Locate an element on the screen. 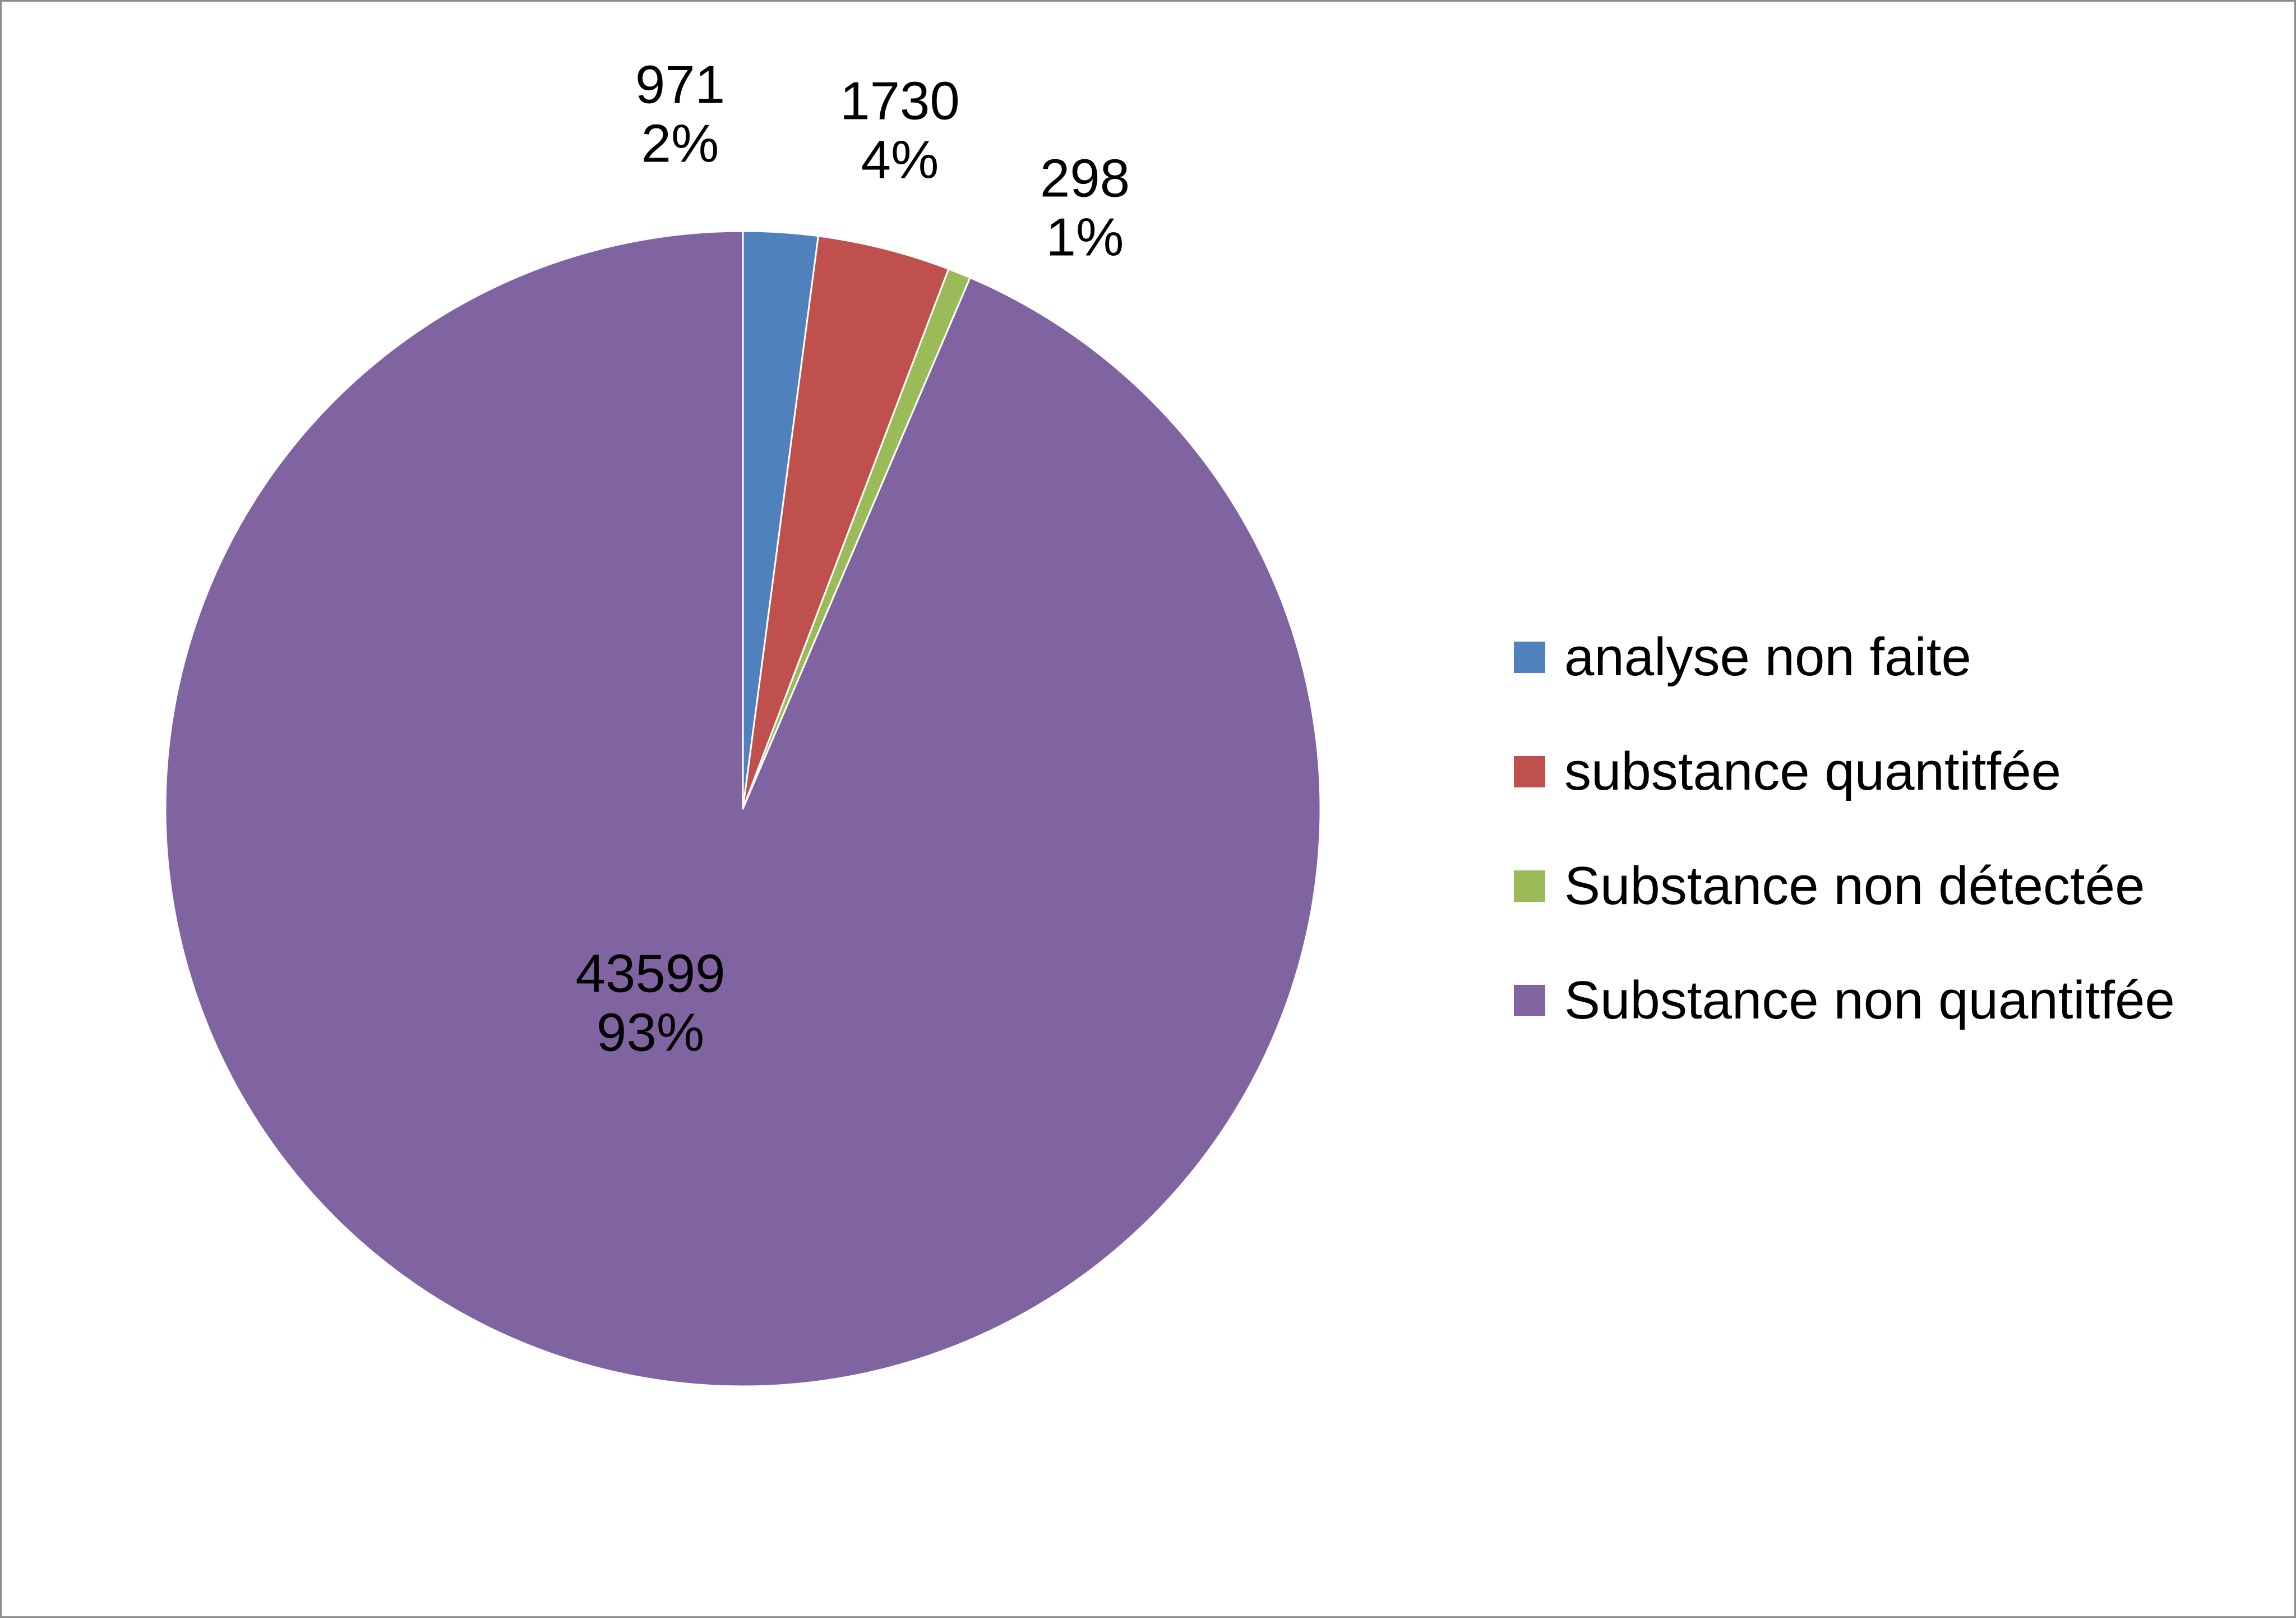 The height and width of the screenshot is (1618, 2296). legend-label: Substance non détectée is located at coordinates (1854, 886).